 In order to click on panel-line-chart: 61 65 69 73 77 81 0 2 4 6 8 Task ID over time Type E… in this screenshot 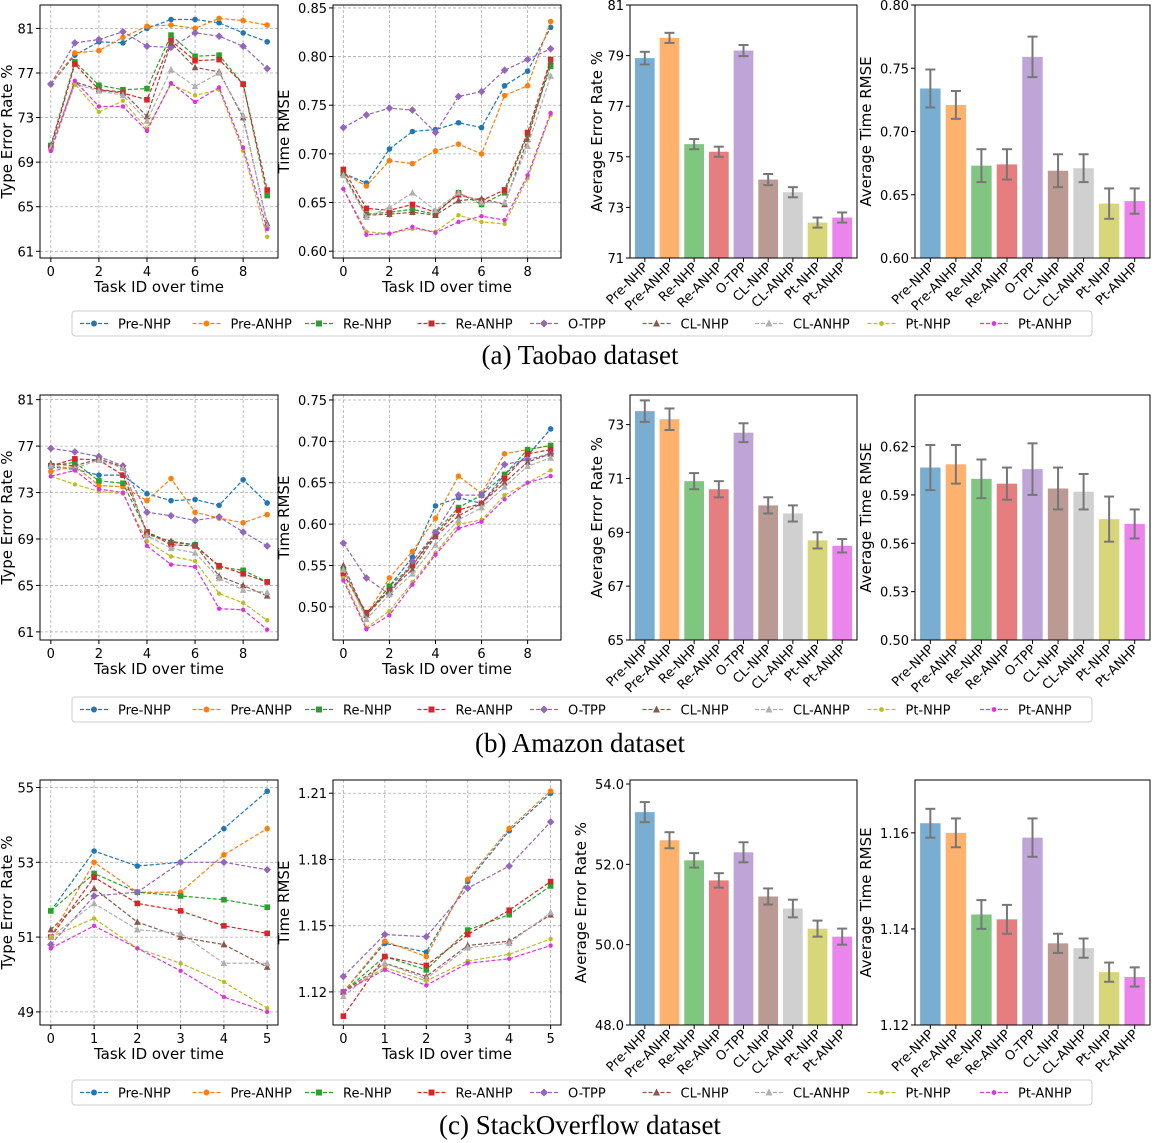, I will do `click(139, 536)`.